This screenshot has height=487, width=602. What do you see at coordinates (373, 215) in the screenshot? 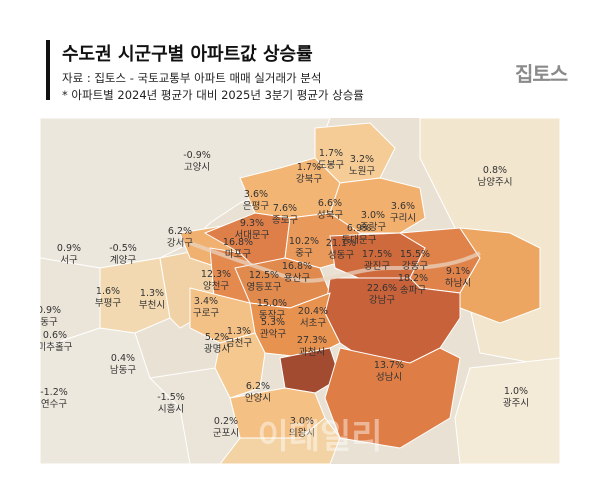
I see `region-value-label: 3.0%` at bounding box center [373, 215].